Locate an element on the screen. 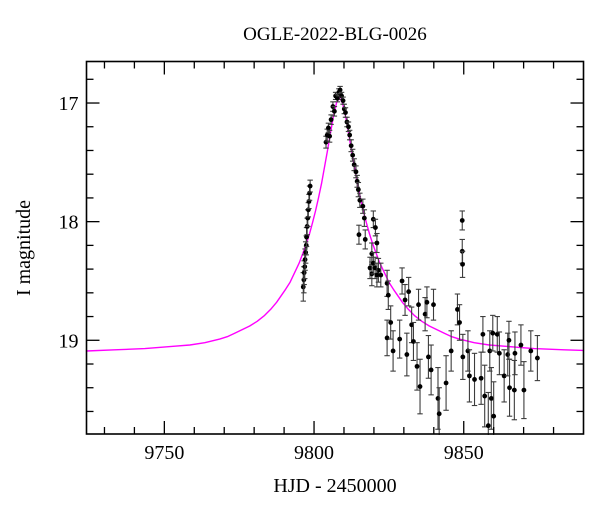  x-tick-label: 9750 is located at coordinates (164, 453).